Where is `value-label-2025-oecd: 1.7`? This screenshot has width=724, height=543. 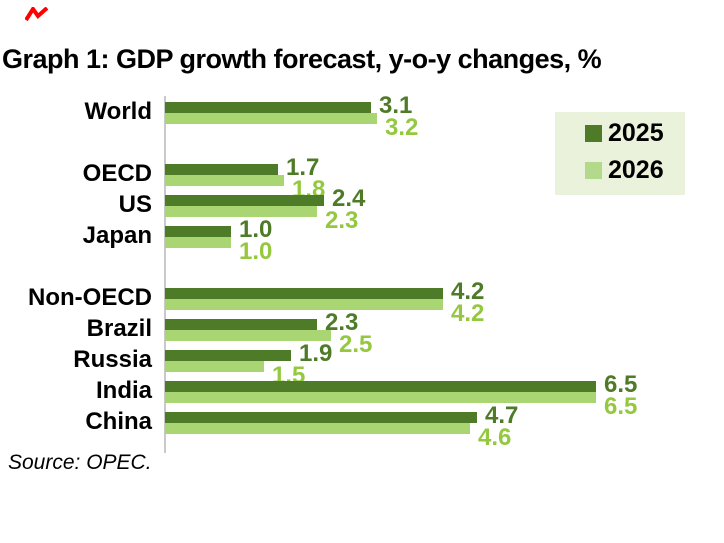 value-label-2025-oecd: 1.7 is located at coordinates (303, 167).